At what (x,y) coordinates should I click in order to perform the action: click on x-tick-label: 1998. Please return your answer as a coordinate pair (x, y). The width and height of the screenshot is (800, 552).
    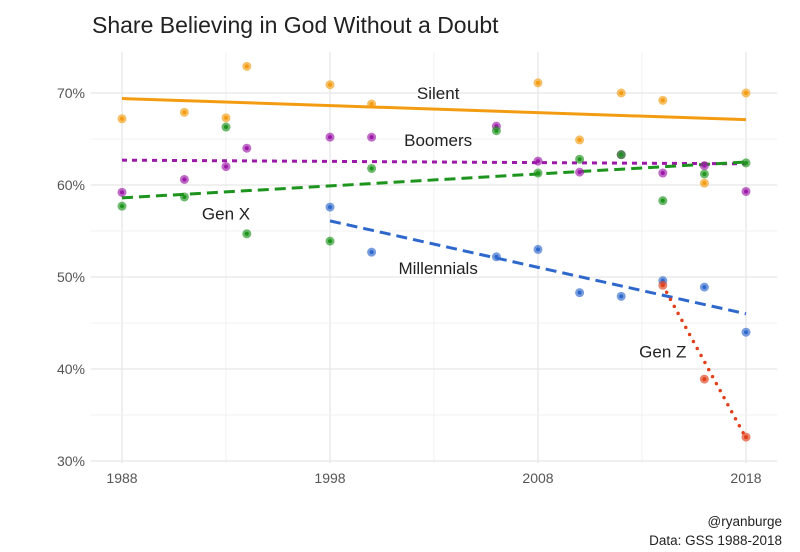
    Looking at the image, I should click on (329, 478).